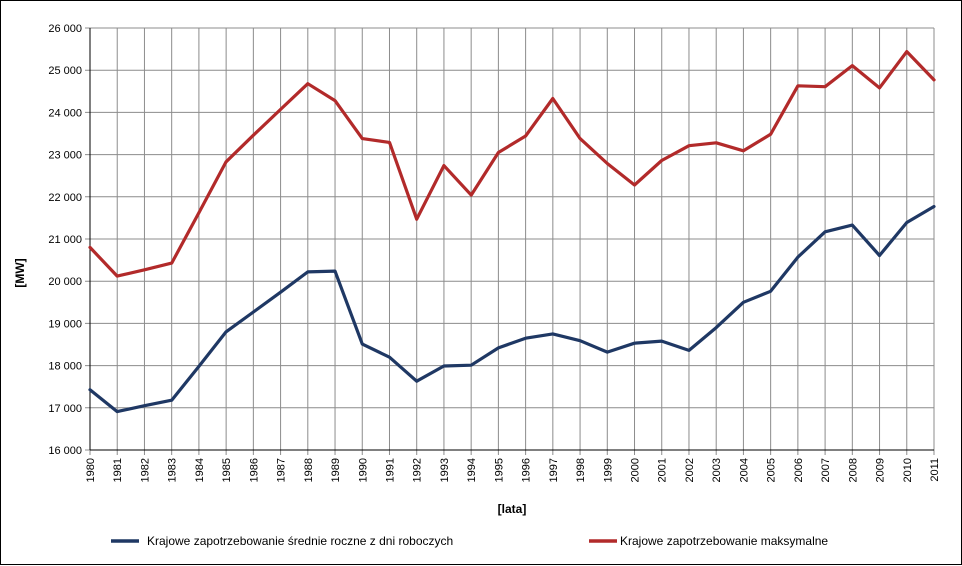 Image resolution: width=962 pixels, height=566 pixels. Describe the element at coordinates (65, 409) in the screenshot. I see `y-tick-label: 17 000` at that location.